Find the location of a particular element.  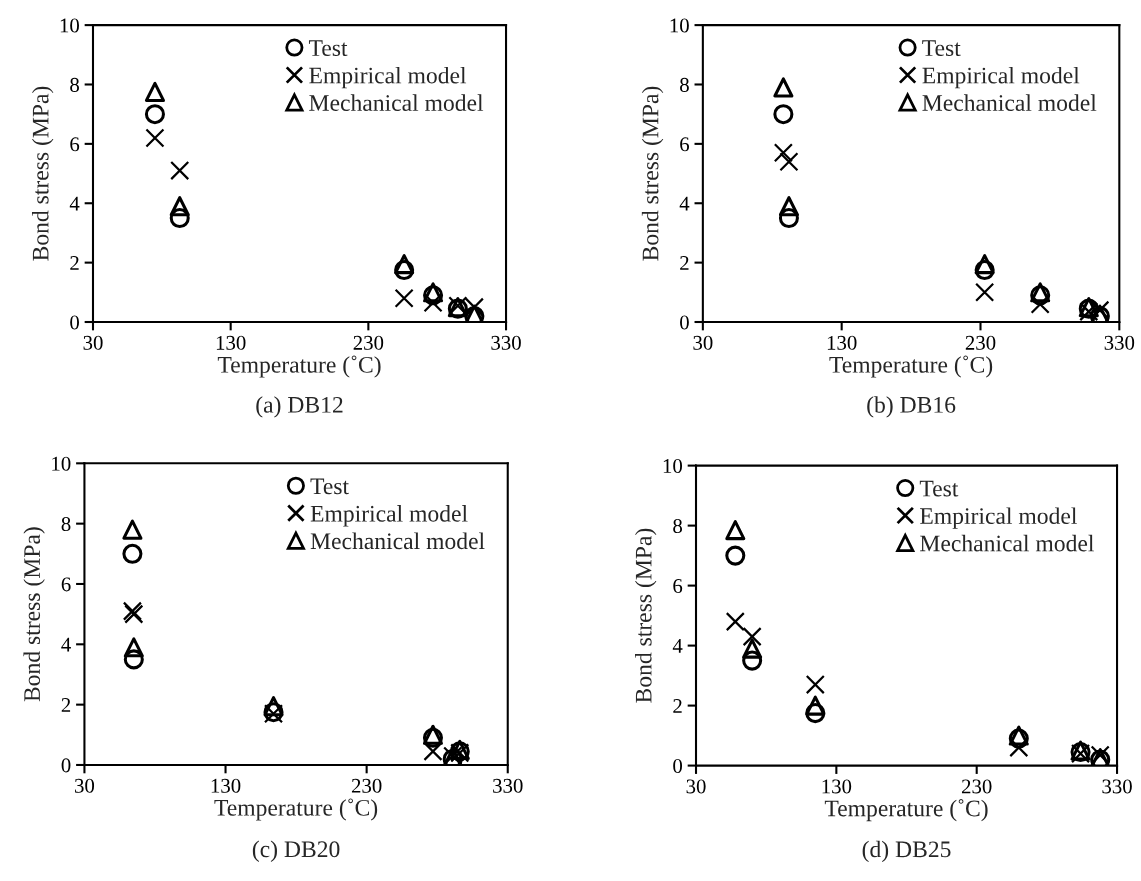

text: (c) DB20 is located at coordinates (296, 851).